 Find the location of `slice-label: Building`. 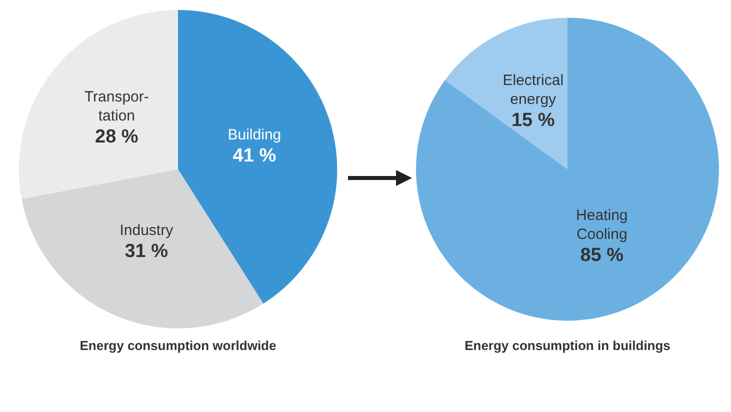

slice-label: Building is located at coordinates (255, 135).